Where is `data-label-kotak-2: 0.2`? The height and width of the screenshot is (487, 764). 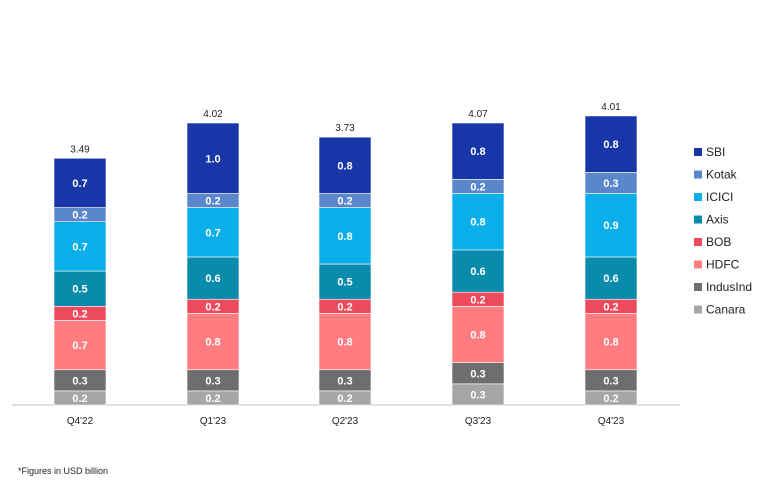
data-label-kotak-2: 0.2 is located at coordinates (344, 202).